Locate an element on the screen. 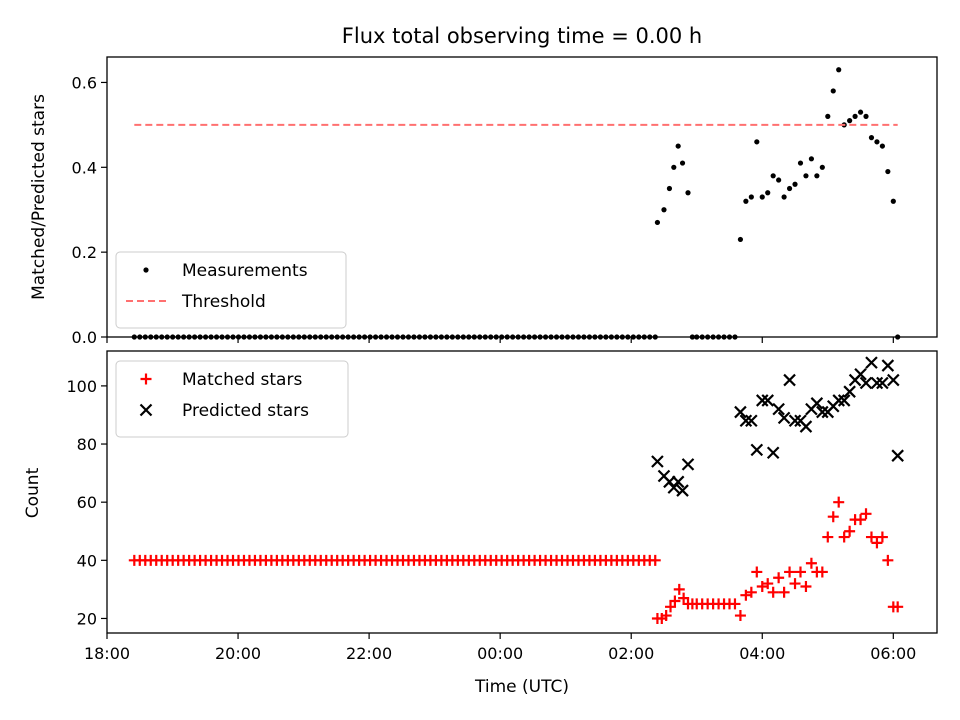  bottom-legend: Matched stars Predicted stars is located at coordinates (232, 399).